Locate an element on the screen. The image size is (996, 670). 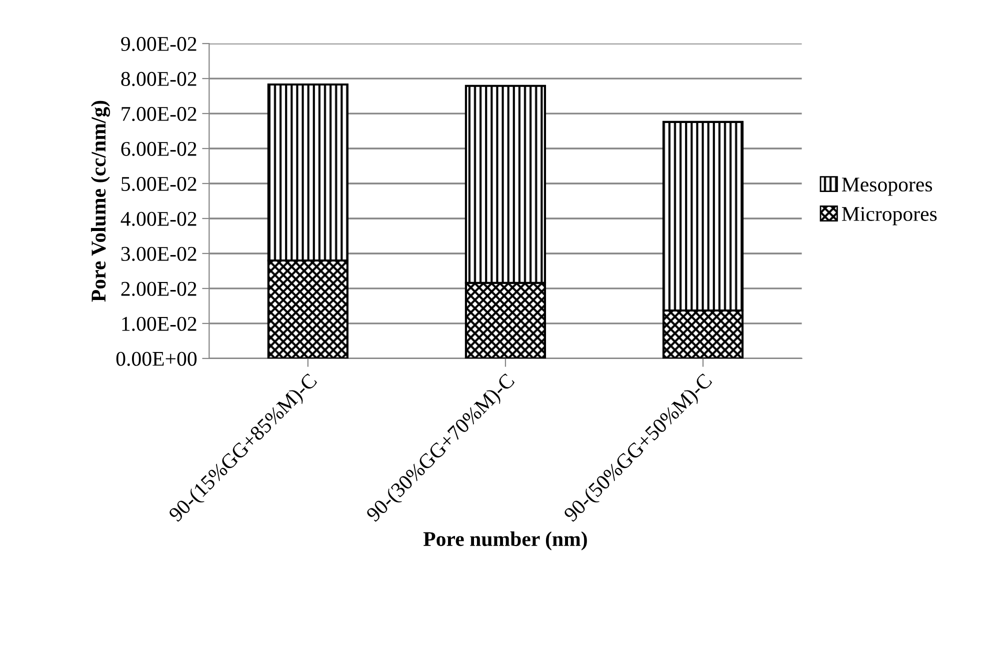
y-tick-label: 8.00E-02 is located at coordinates (158, 79).